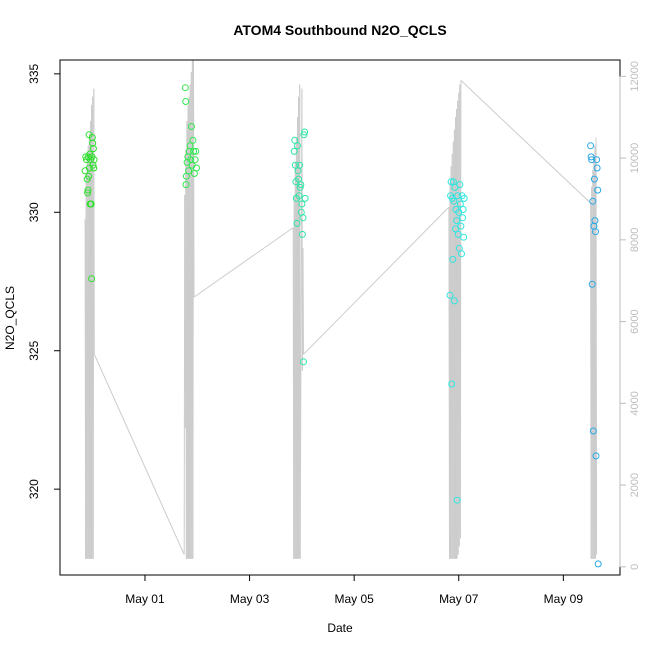 The width and height of the screenshot is (650, 650). Describe the element at coordinates (250, 599) in the screenshot. I see `x-tick-label: May 03` at that location.